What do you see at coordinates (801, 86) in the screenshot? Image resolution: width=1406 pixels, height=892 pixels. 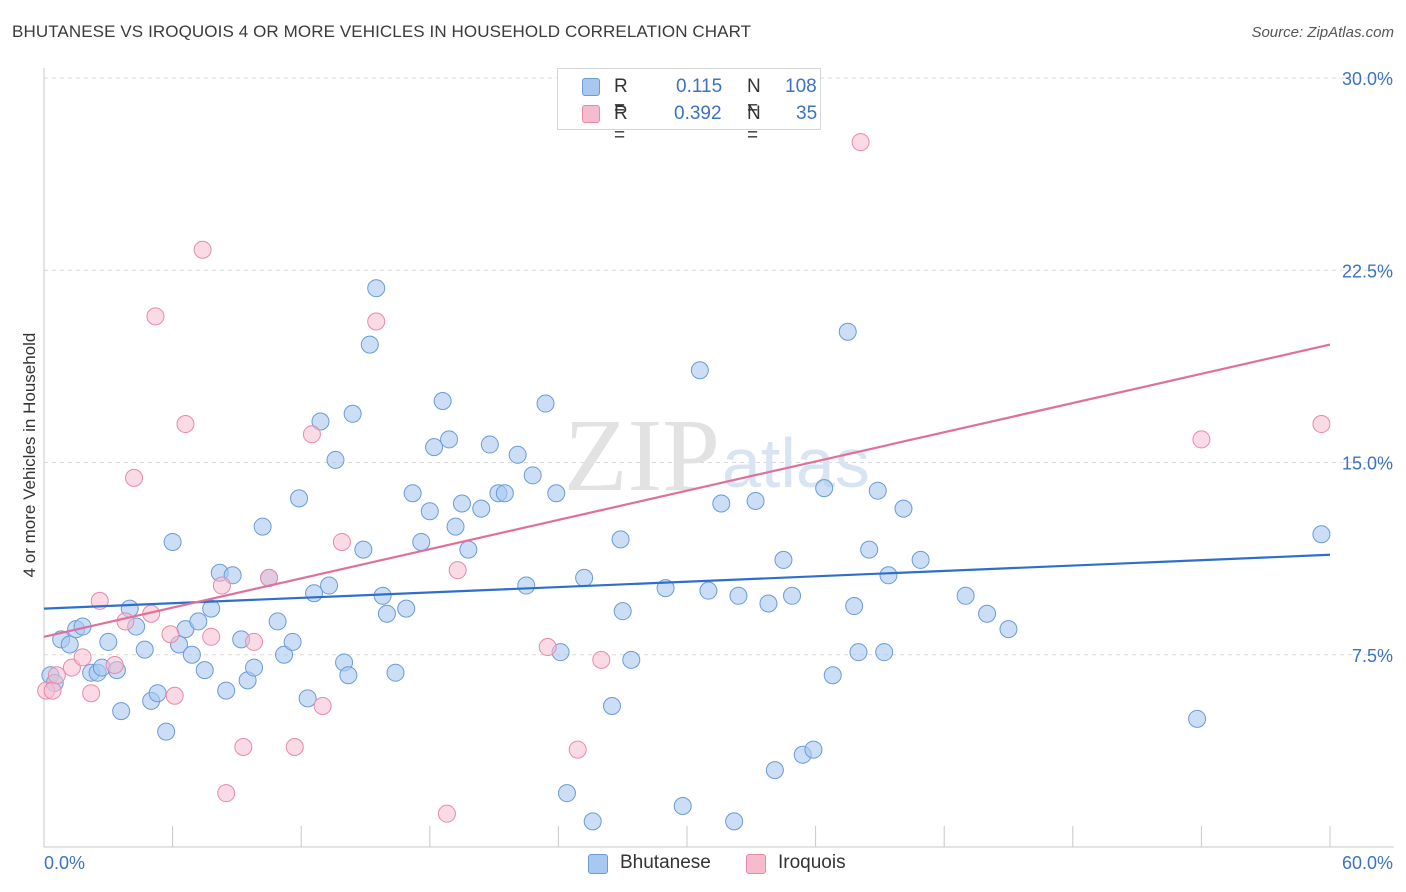 I see `n-value: 108` at bounding box center [801, 86].